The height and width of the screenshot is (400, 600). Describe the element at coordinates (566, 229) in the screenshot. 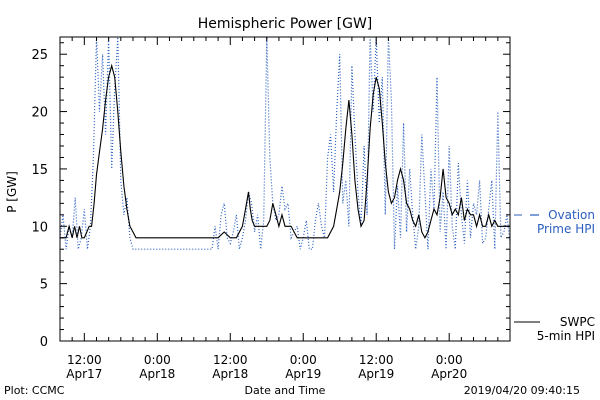

I see `legend-label-ovation-2: Prime HPI` at that location.